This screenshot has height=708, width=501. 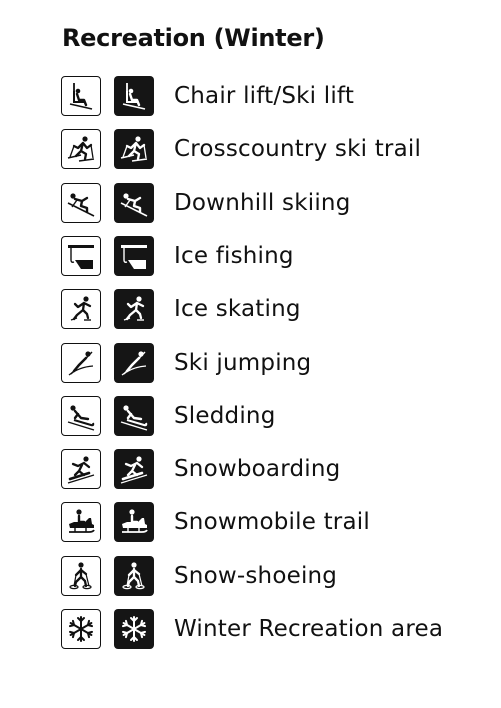 I want to click on legend-label: Chair lift/Ski lift, so click(x=264, y=96).